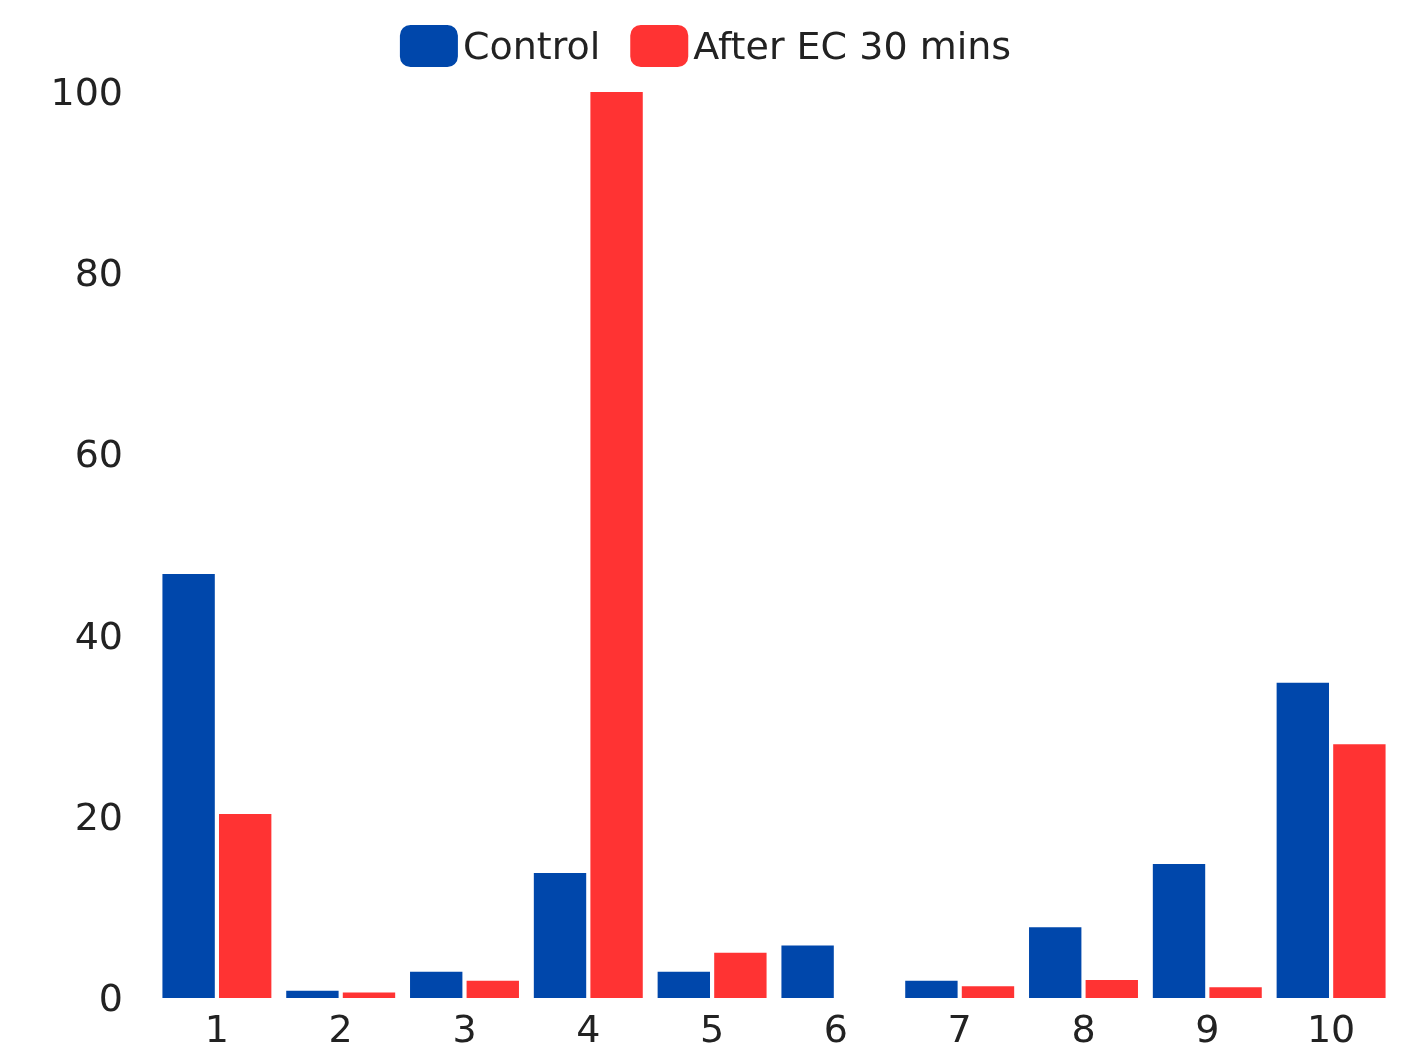 This screenshot has height=1049, width=1411. What do you see at coordinates (464, 1028) in the screenshot?
I see `x-tick-label: 3` at bounding box center [464, 1028].